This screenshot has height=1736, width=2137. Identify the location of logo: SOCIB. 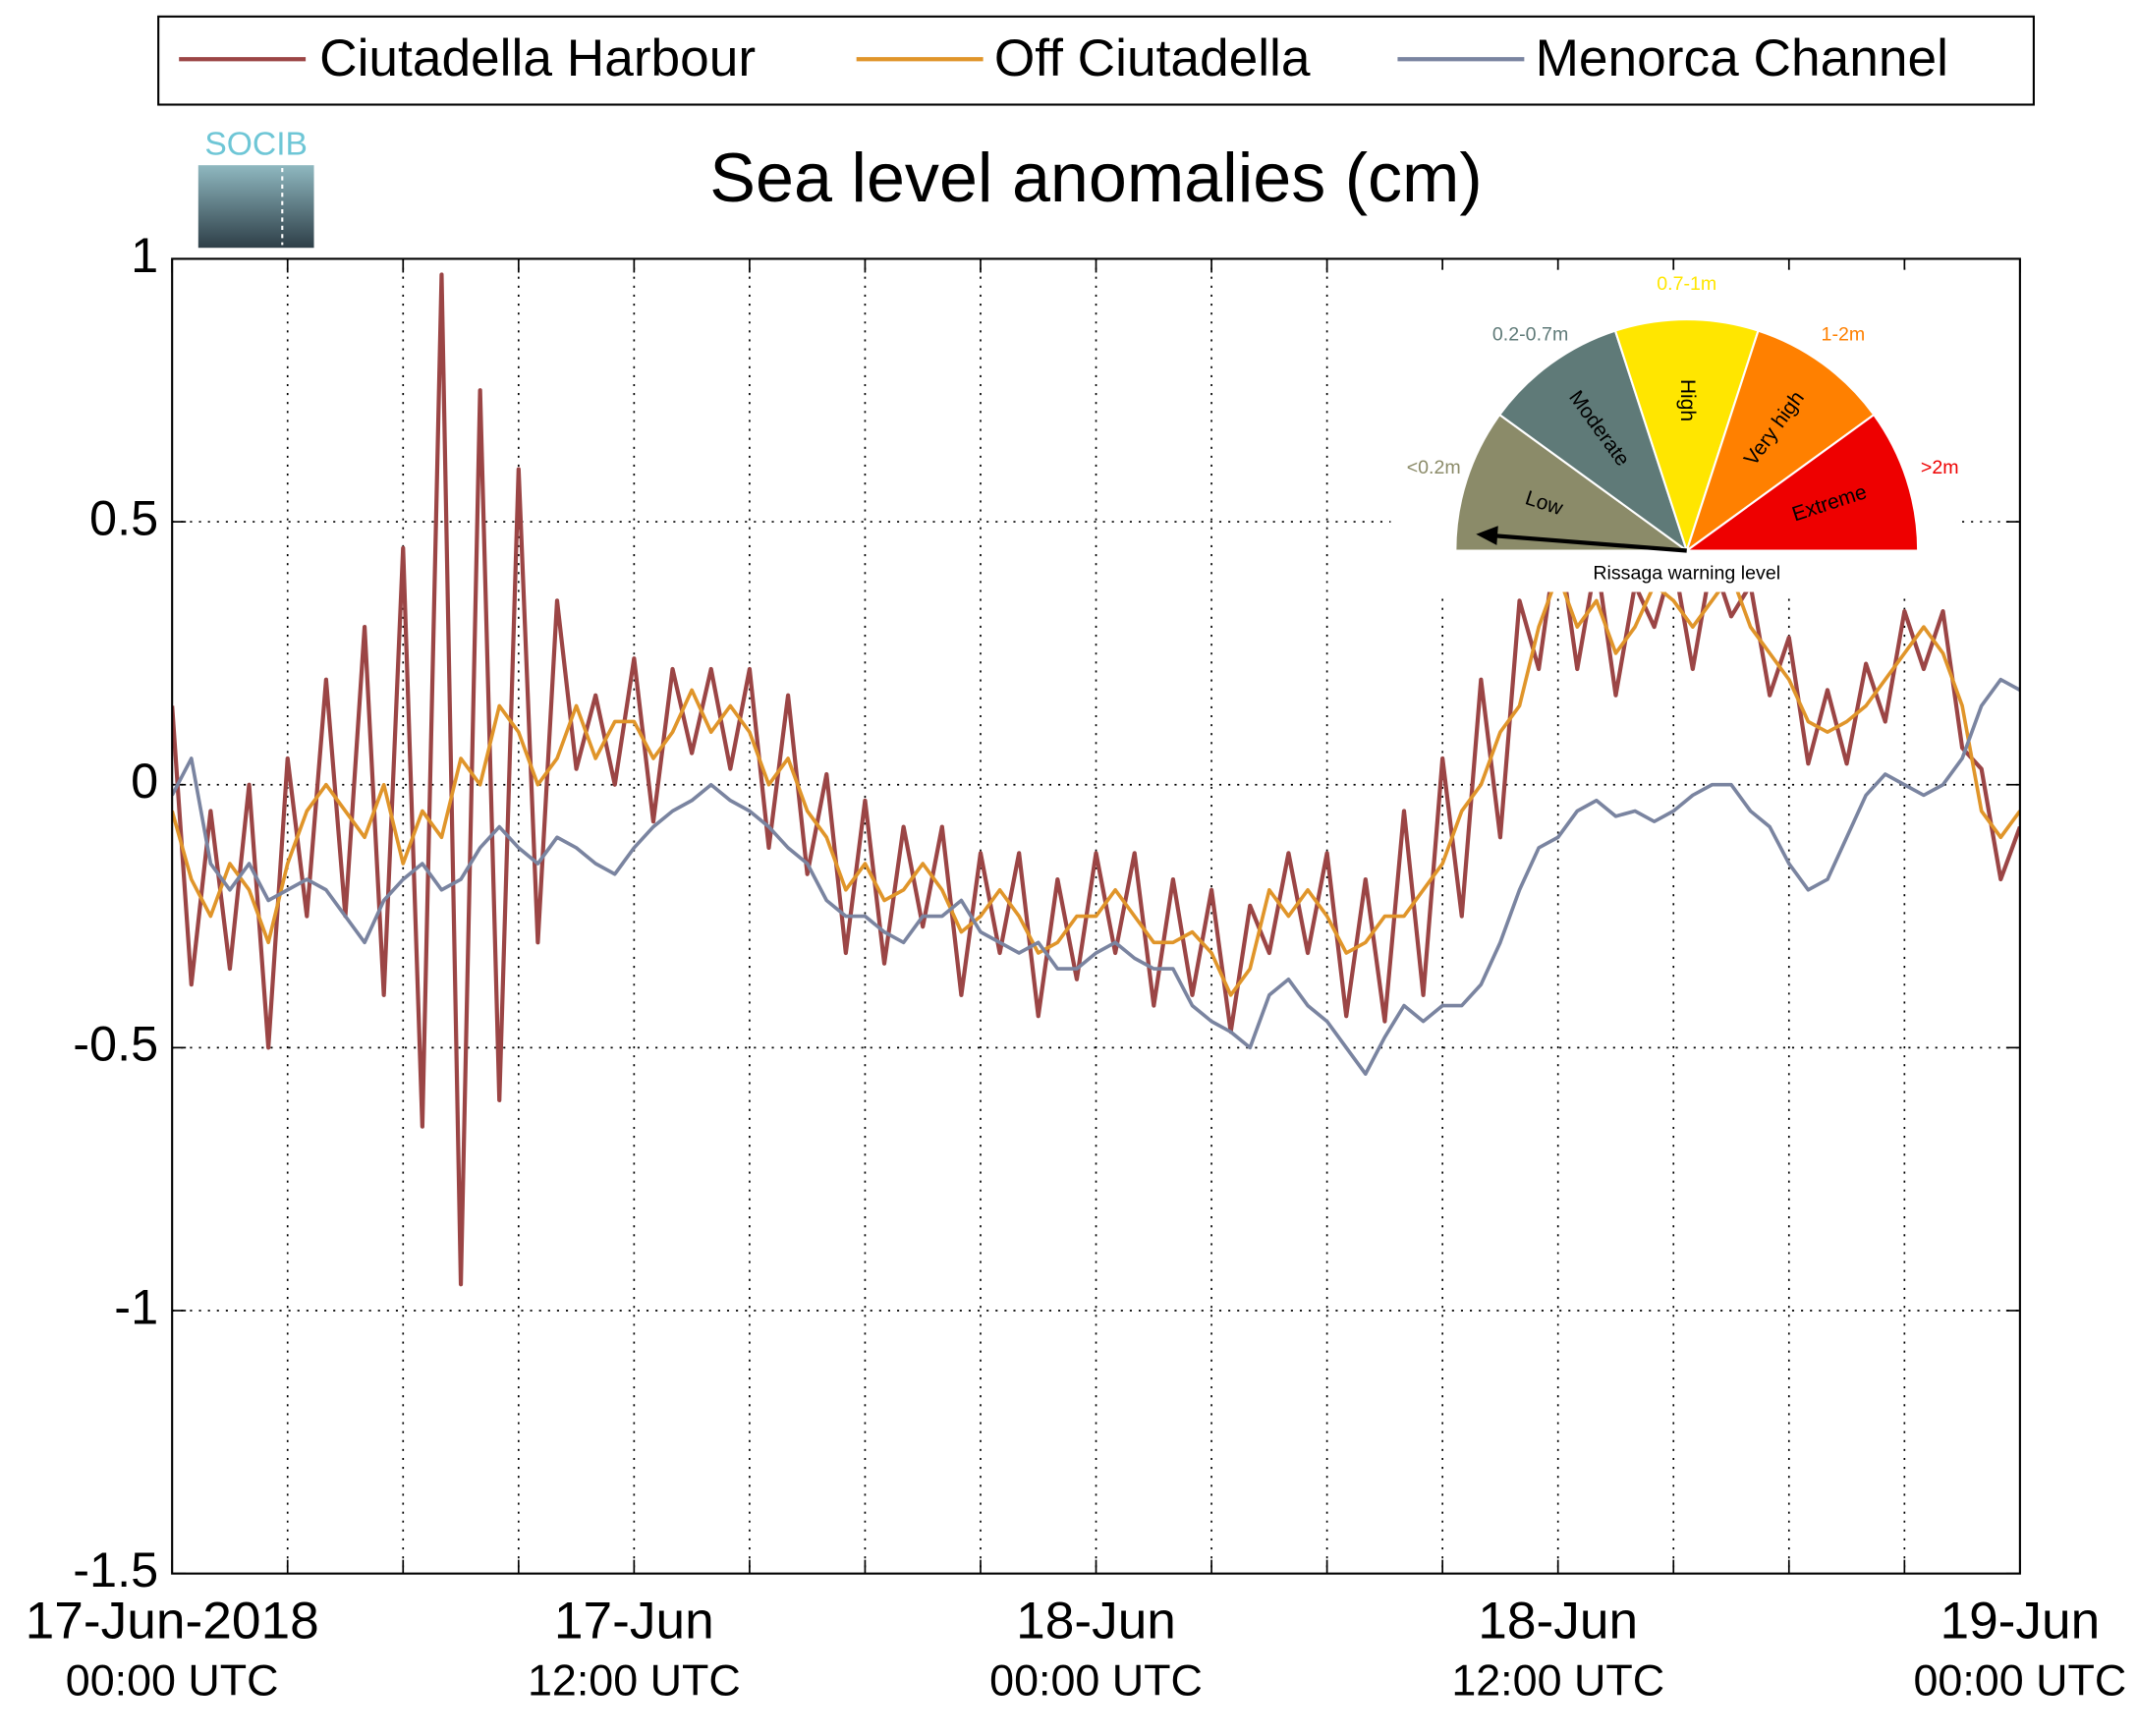
(255, 187).